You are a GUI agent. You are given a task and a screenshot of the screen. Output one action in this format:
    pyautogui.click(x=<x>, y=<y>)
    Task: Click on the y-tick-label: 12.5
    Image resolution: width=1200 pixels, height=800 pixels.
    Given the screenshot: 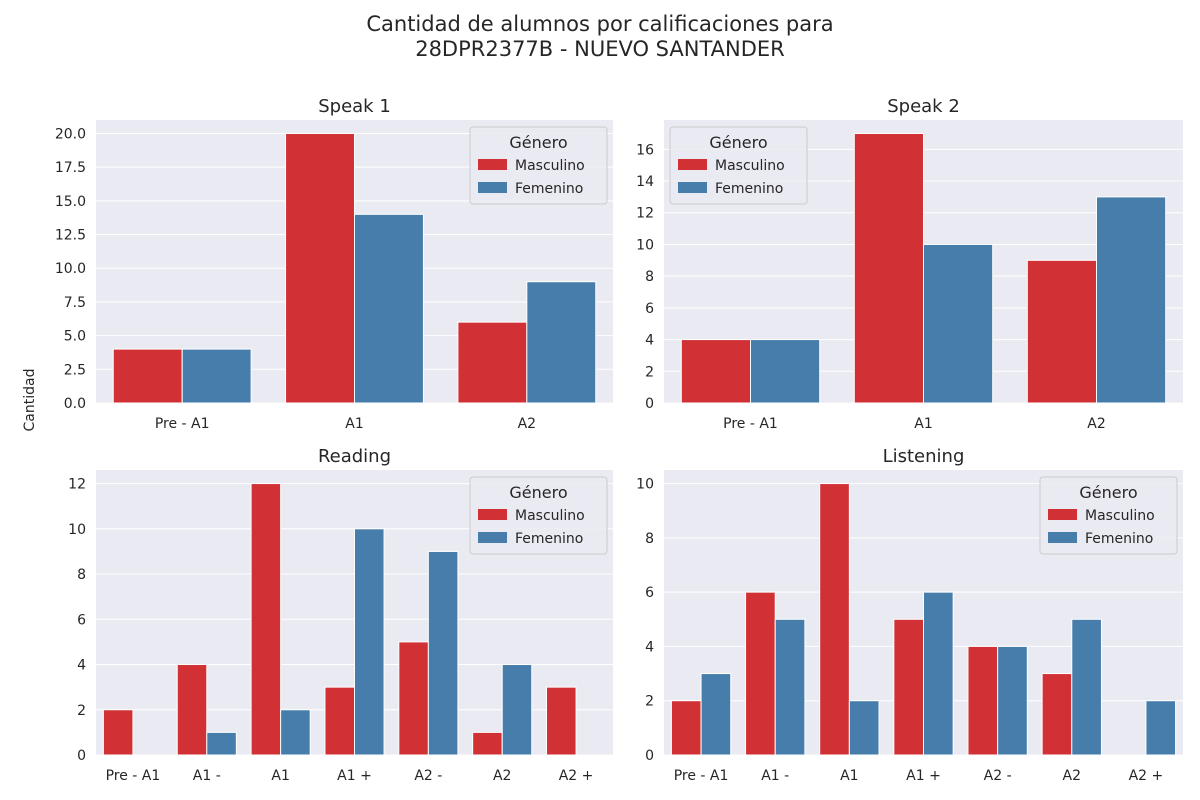 What is the action you would take?
    pyautogui.click(x=70, y=236)
    